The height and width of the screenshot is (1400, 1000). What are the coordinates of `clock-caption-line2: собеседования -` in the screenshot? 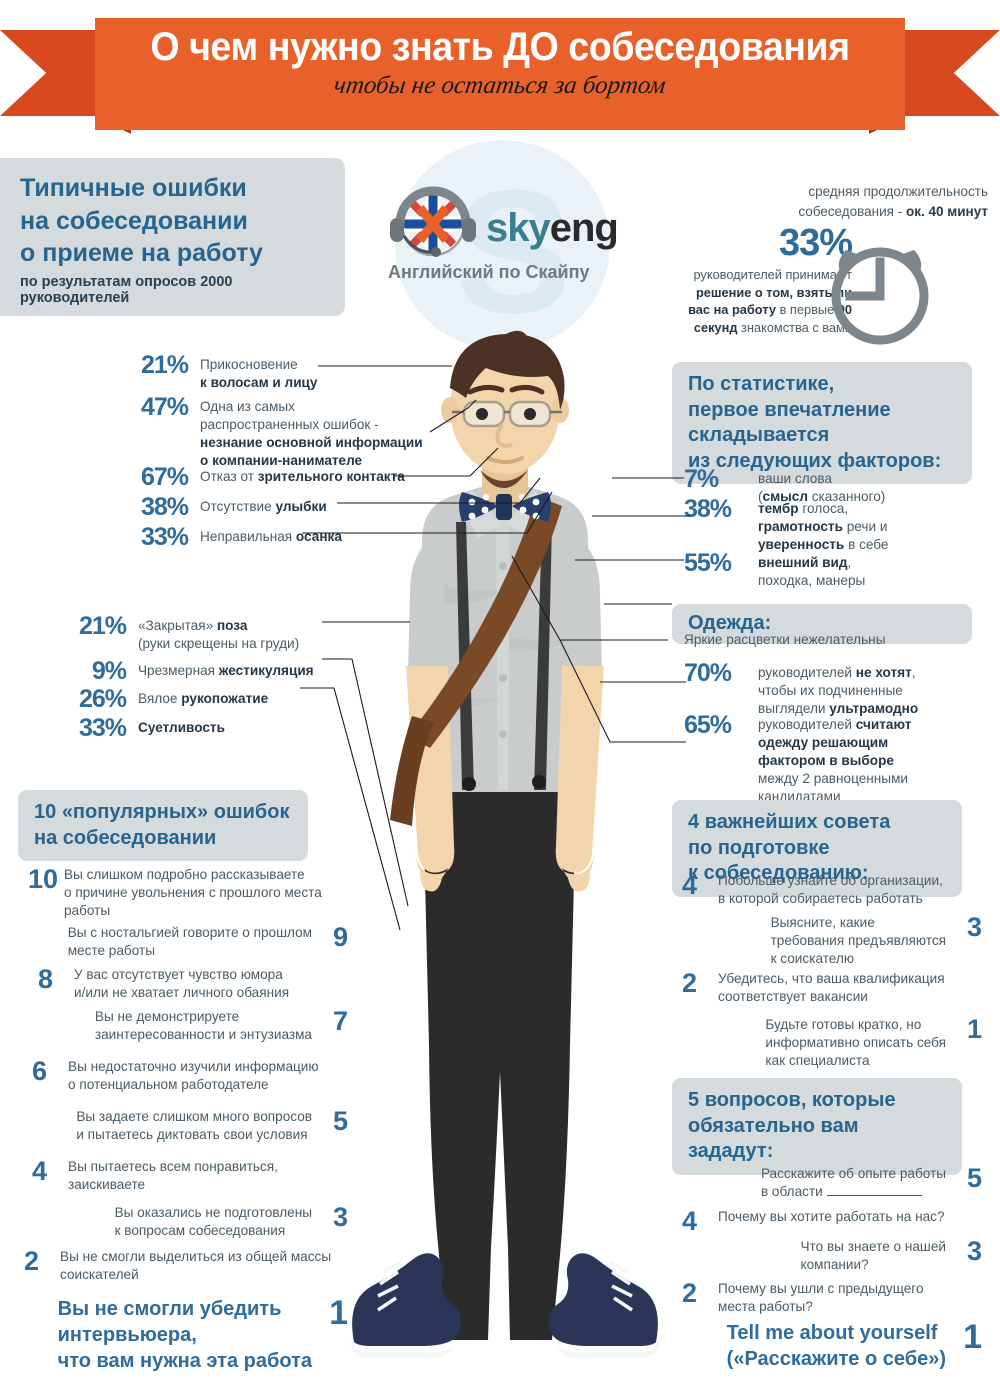 It's located at (852, 211).